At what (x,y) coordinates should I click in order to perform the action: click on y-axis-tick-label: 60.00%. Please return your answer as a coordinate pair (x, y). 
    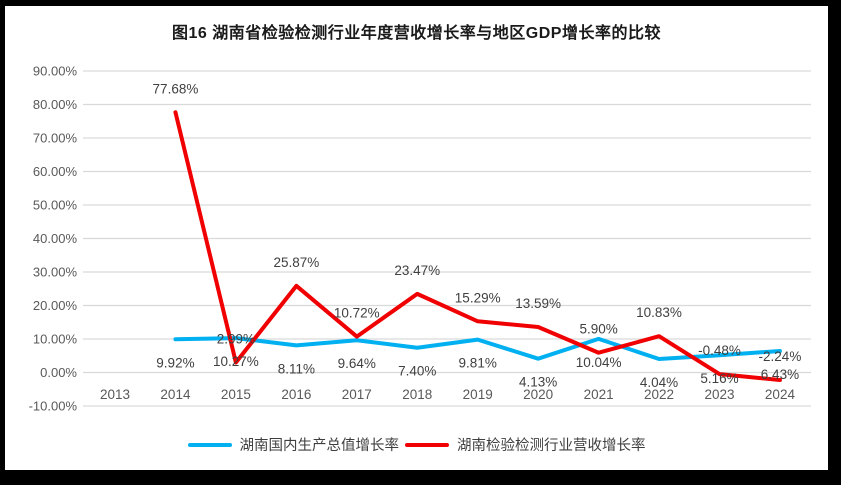
    Looking at the image, I should click on (55, 171).